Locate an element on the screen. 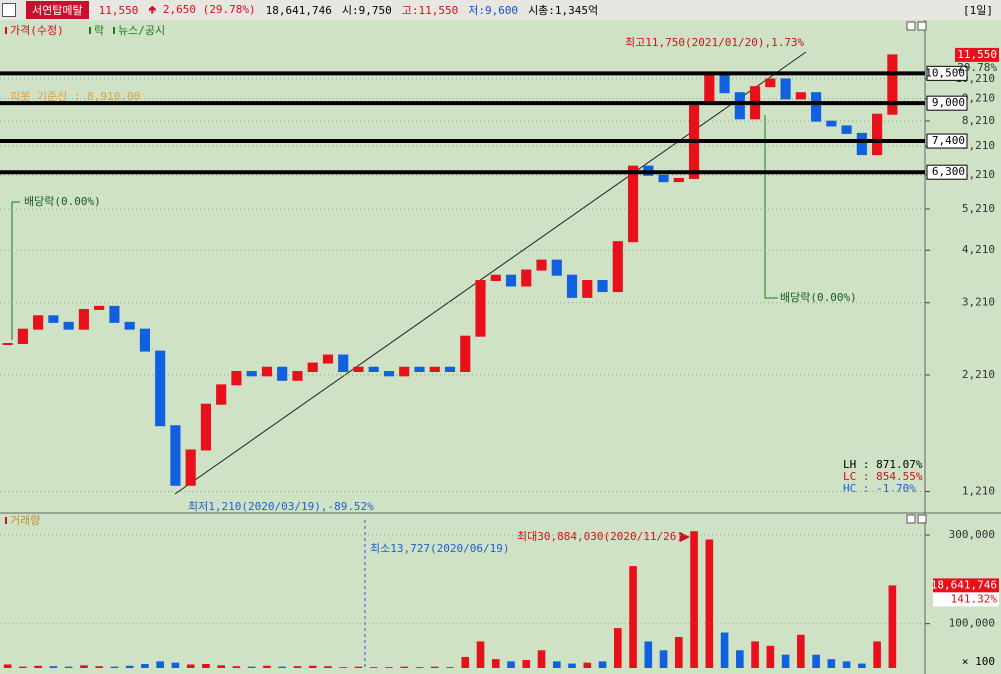  period: [1일] is located at coordinates (978, 10).